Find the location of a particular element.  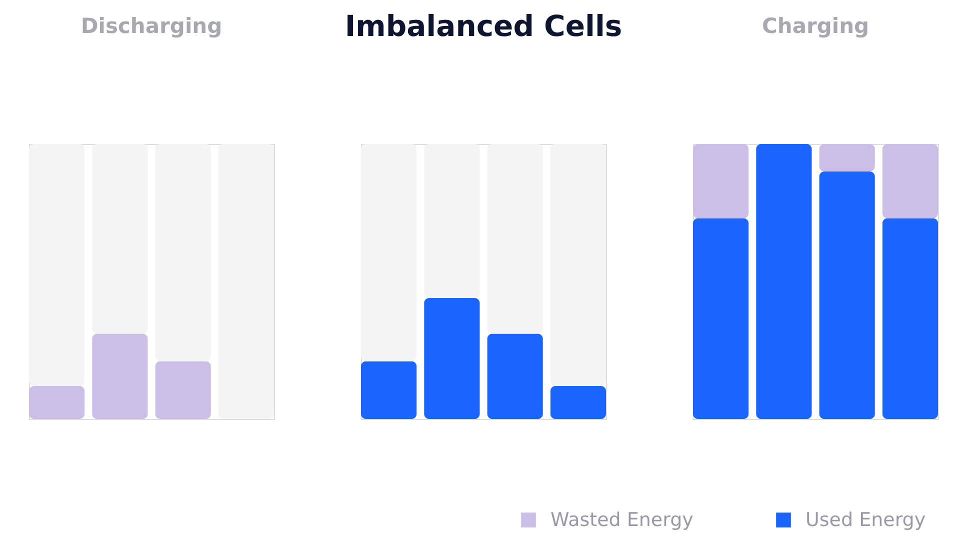

text: Charging is located at coordinates (816, 26).